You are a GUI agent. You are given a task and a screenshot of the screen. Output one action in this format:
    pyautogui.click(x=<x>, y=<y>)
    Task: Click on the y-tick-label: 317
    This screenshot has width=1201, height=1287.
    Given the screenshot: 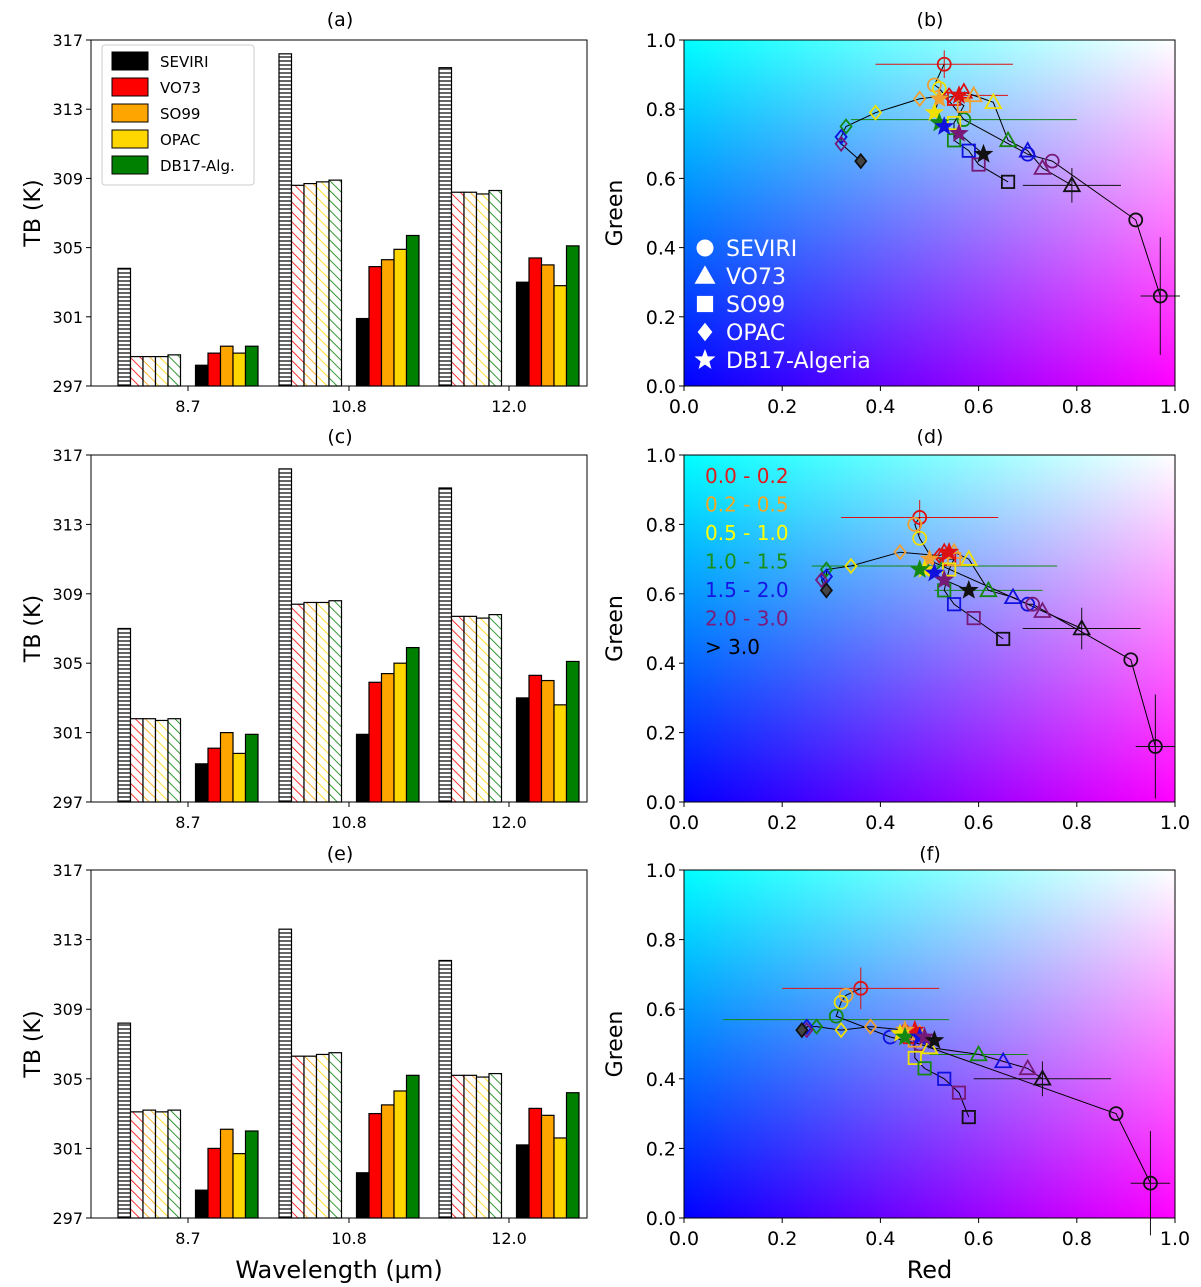 What is the action you would take?
    pyautogui.click(x=67, y=40)
    